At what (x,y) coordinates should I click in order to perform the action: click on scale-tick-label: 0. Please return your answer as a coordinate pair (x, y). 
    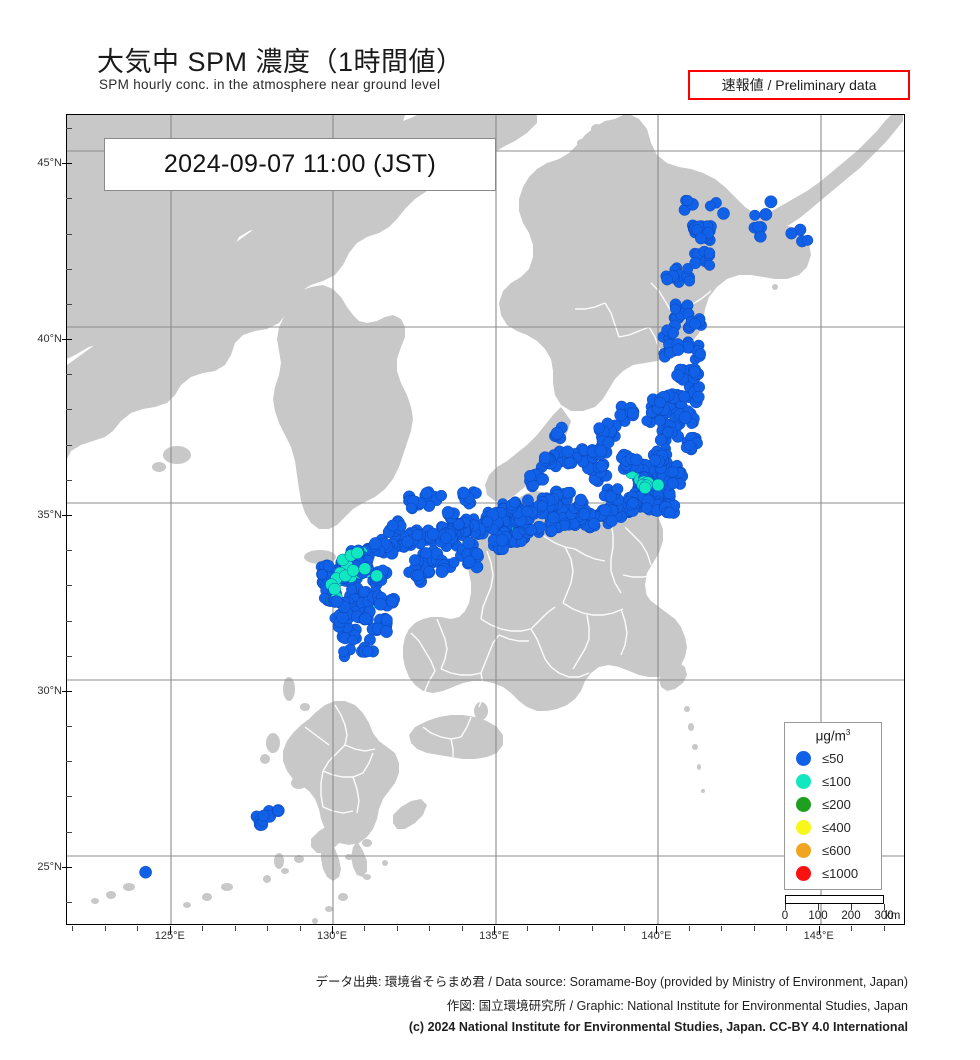
    Looking at the image, I should click on (785, 916).